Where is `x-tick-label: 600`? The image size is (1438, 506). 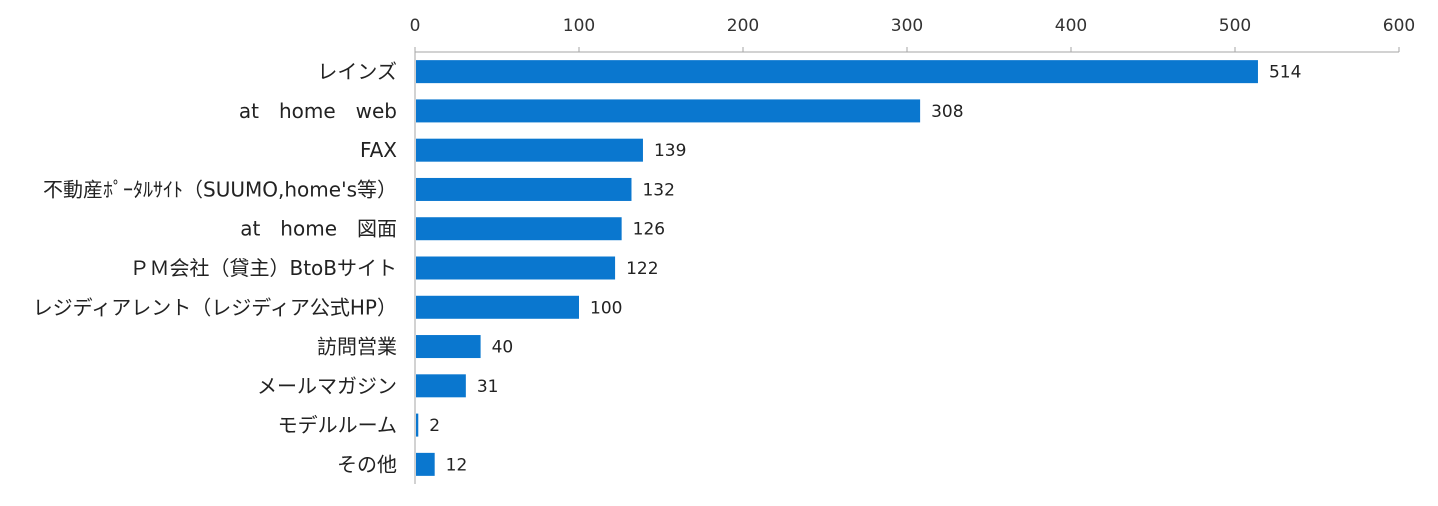 x-tick-label: 600 is located at coordinates (1399, 26).